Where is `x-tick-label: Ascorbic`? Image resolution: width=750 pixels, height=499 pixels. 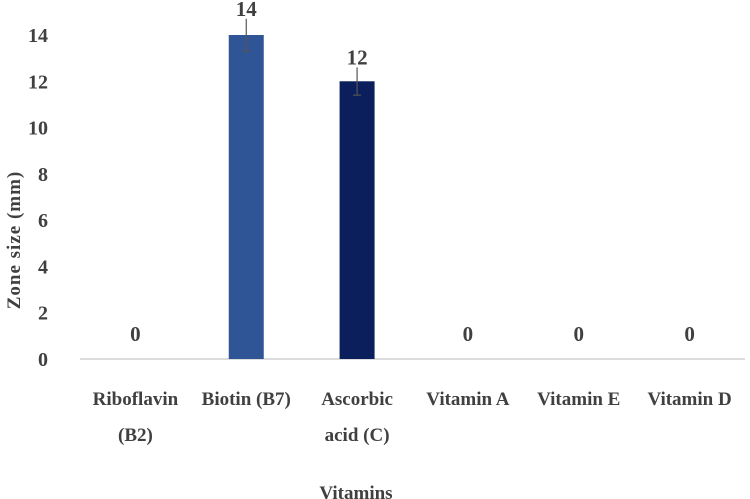 x-tick-label: Ascorbic is located at coordinates (357, 399).